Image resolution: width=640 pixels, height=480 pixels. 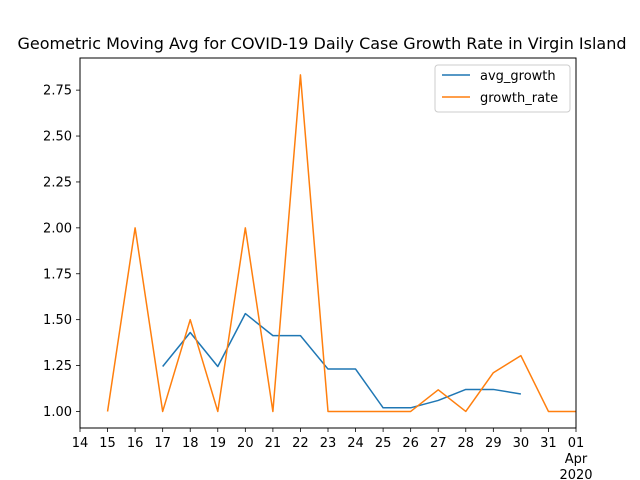 What do you see at coordinates (521, 443) in the screenshot?
I see `x-tick-label: 30` at bounding box center [521, 443].